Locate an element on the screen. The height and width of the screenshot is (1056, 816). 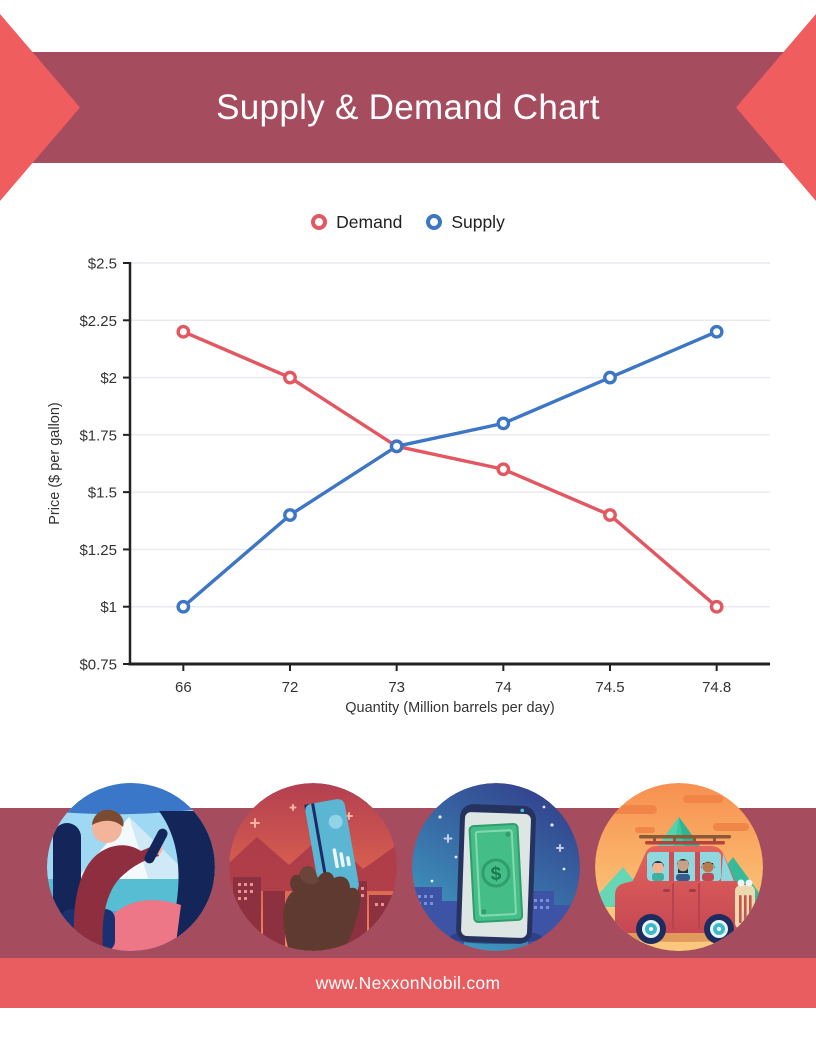
footer-bar: www.NexxonNobil.com is located at coordinates (408, 983).